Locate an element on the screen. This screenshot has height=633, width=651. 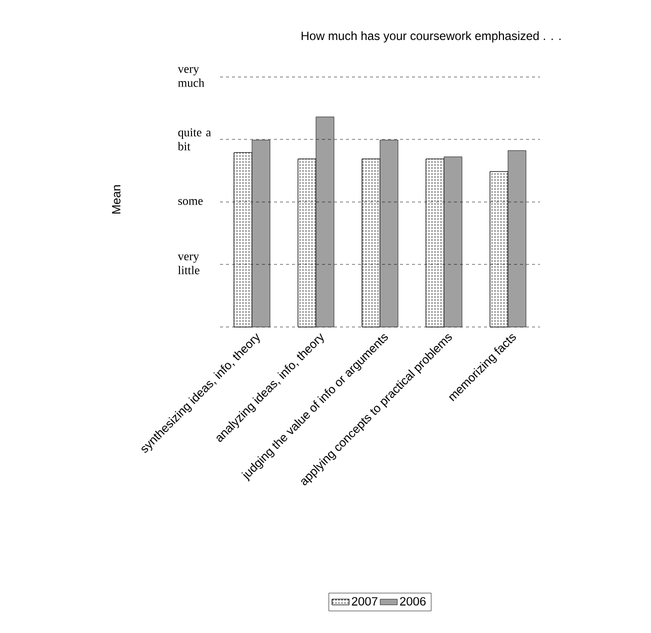
ref-line-label: very much is located at coordinates (191, 77).